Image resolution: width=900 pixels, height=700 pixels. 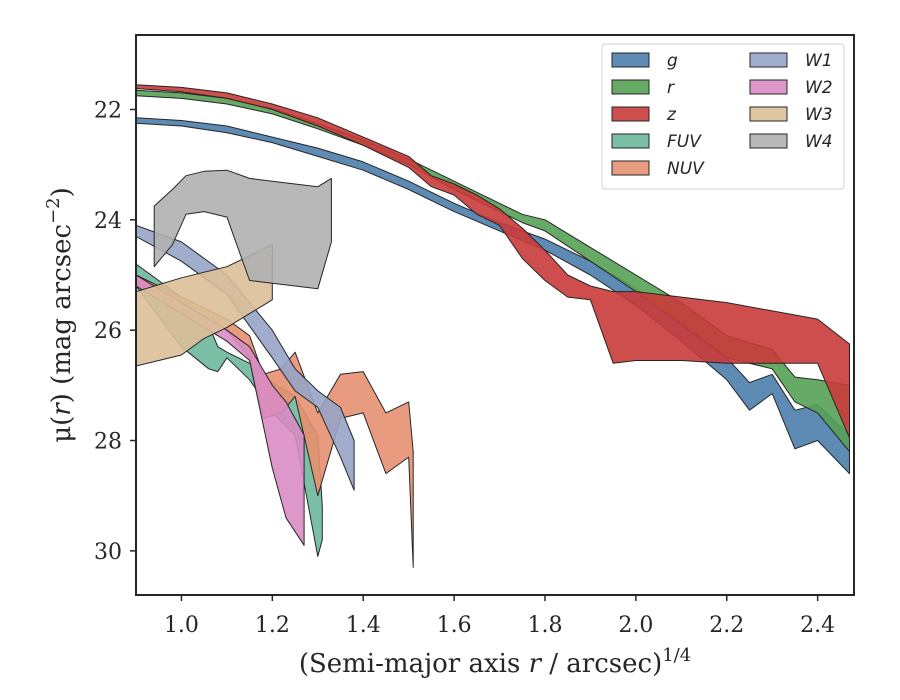 I want to click on x-tick-label: 1.0, so click(x=181, y=625).